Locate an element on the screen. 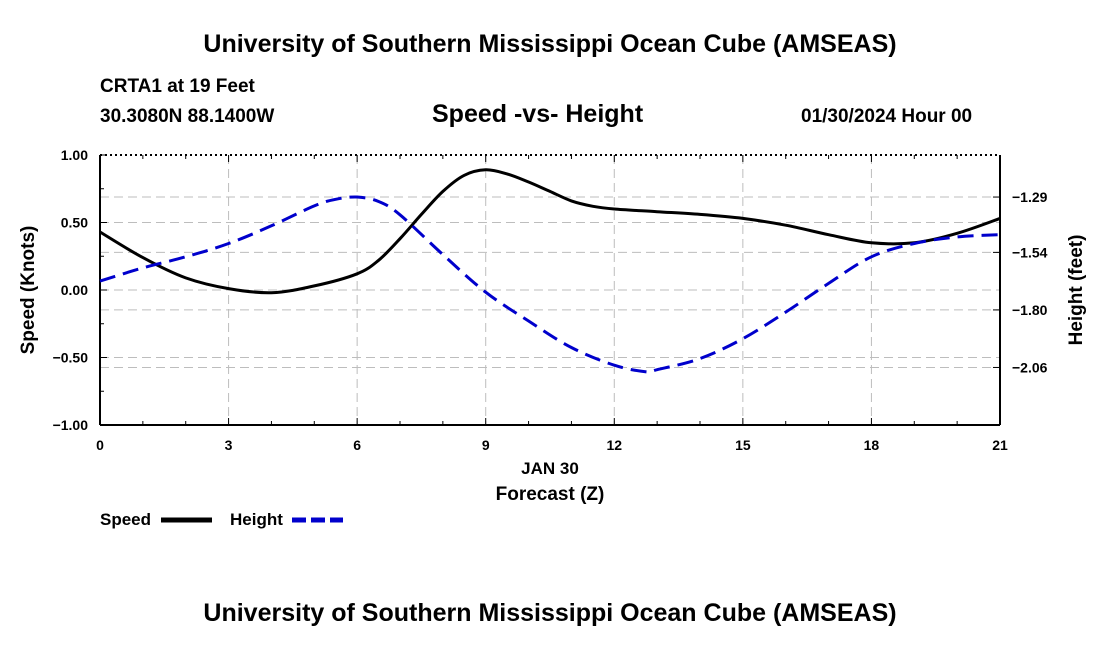 This screenshot has height=650, width=1100. y-tick-label: −0.50 is located at coordinates (71, 358).